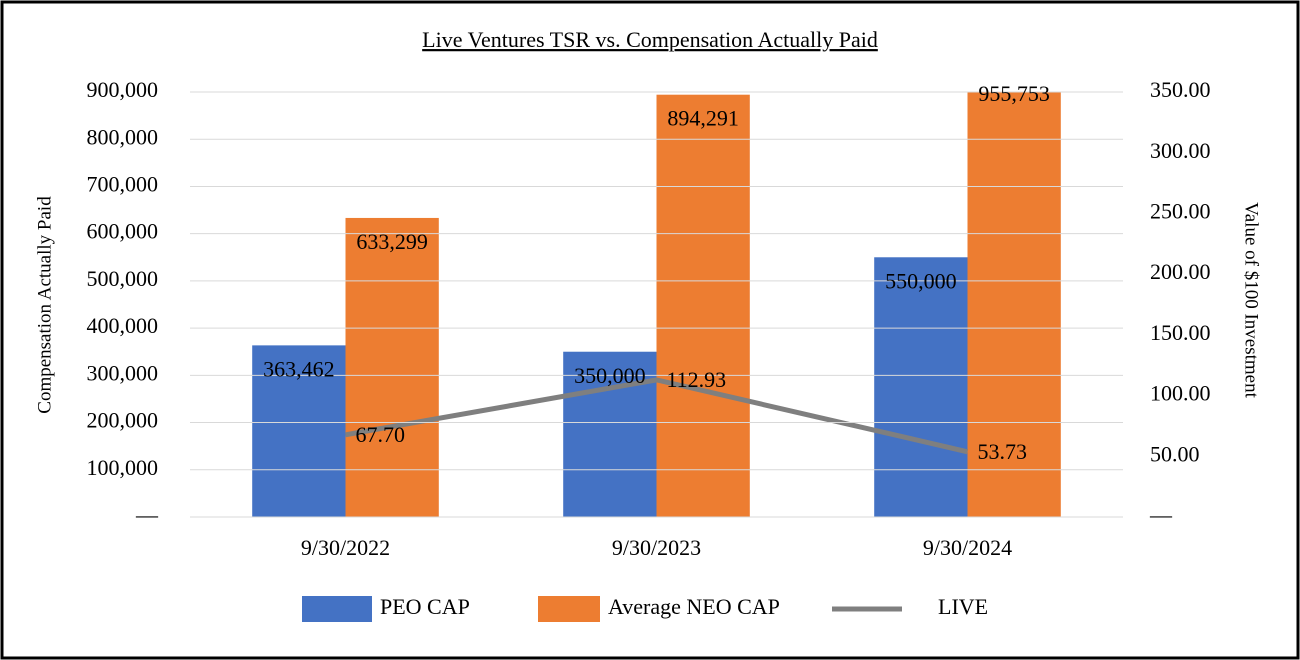 The image size is (1300, 660). Describe the element at coordinates (921, 280) in the screenshot. I see `value-label: 550,000` at that location.